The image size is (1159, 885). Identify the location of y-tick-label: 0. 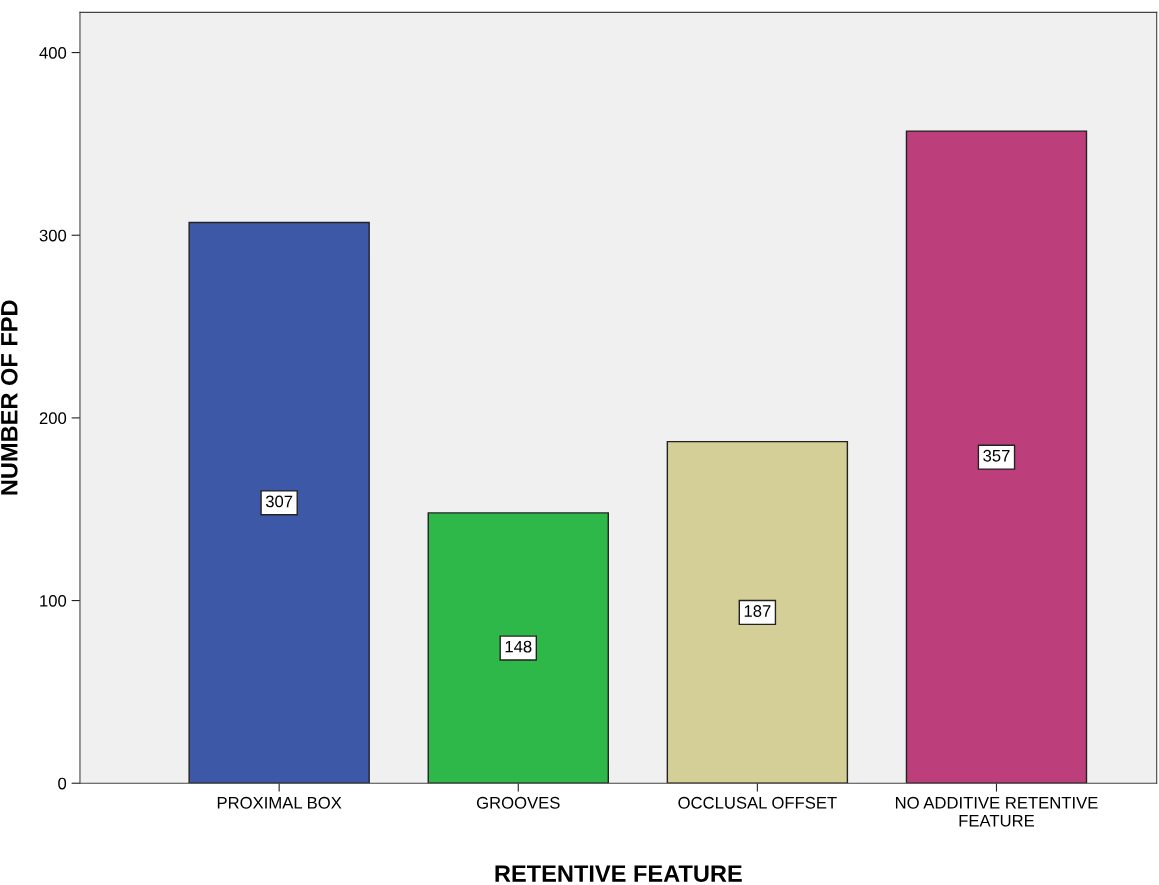
(62, 783).